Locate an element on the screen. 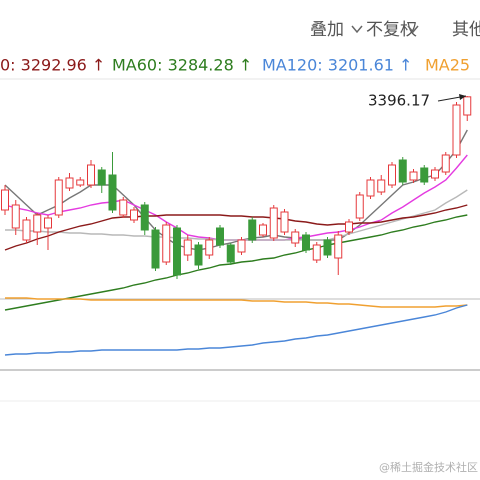 This screenshot has height=480, width=480. watermark: @稀土掘金技术社区 is located at coordinates (428, 467).